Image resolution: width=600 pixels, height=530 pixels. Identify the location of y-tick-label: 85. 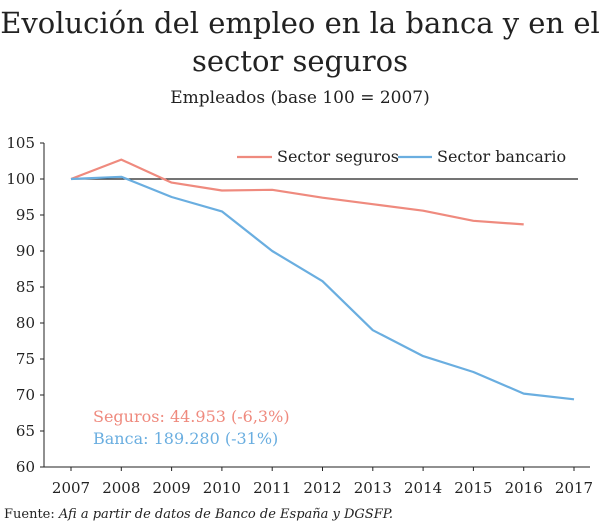
(25, 287).